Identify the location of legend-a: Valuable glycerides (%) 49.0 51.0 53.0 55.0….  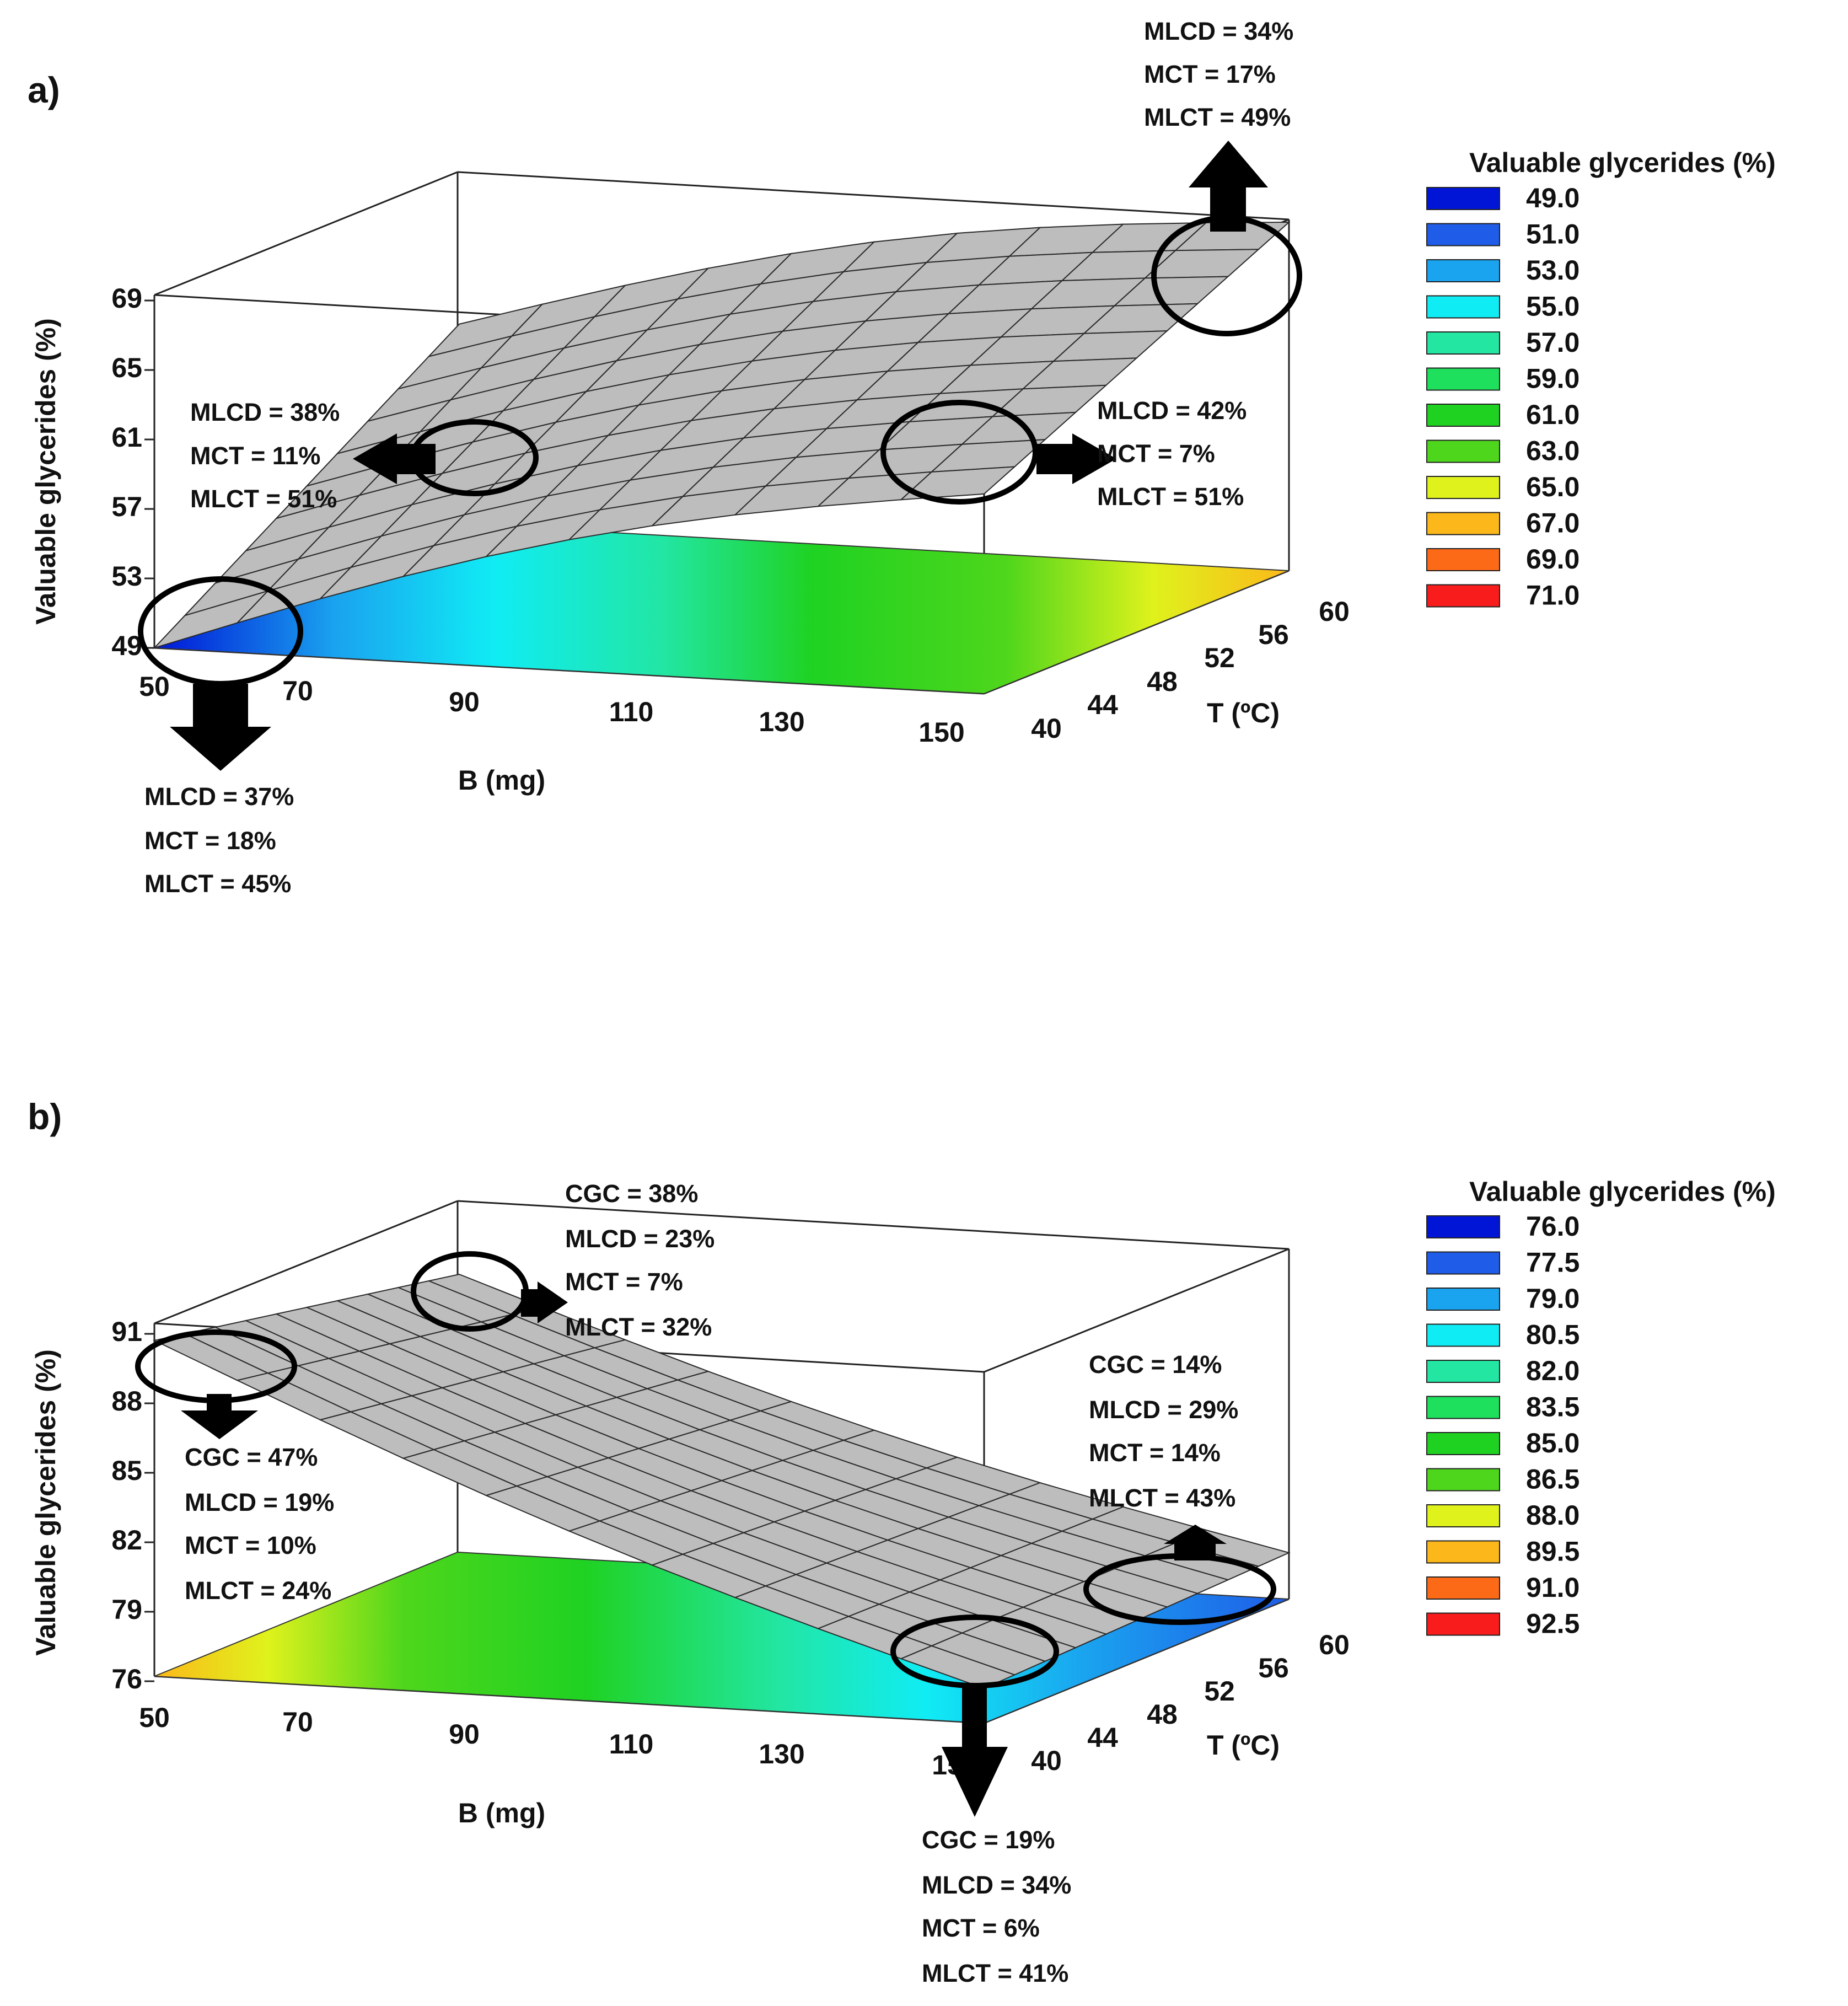
(1601, 379).